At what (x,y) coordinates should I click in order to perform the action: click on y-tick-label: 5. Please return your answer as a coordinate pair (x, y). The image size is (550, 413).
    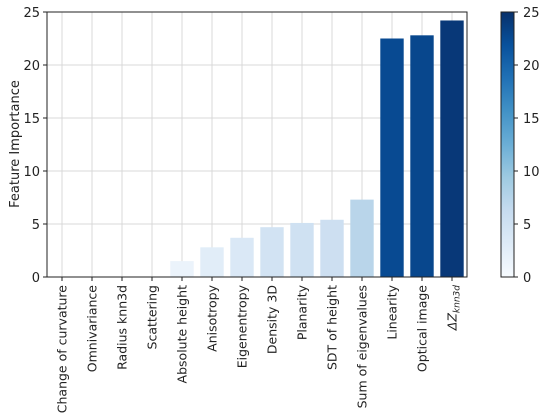
    Looking at the image, I should click on (36, 225).